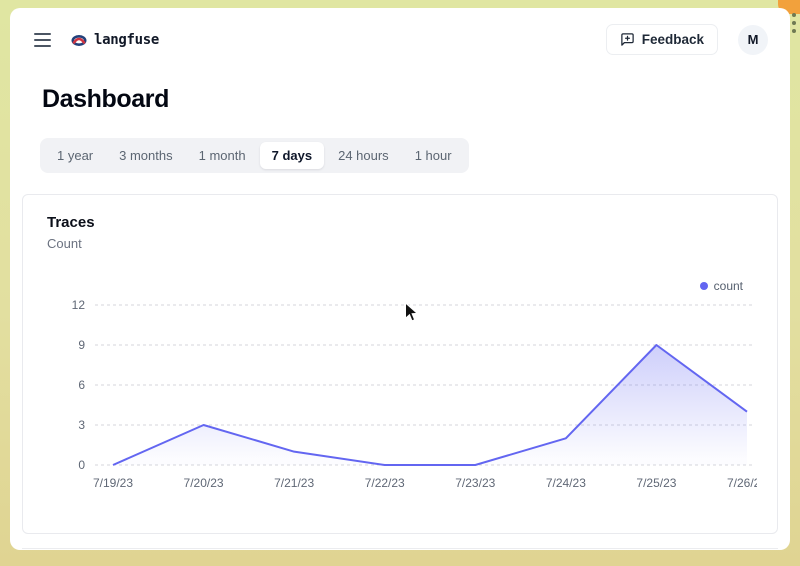  What do you see at coordinates (75, 155) in the screenshot?
I see `tab-1-year: 1 year` at bounding box center [75, 155].